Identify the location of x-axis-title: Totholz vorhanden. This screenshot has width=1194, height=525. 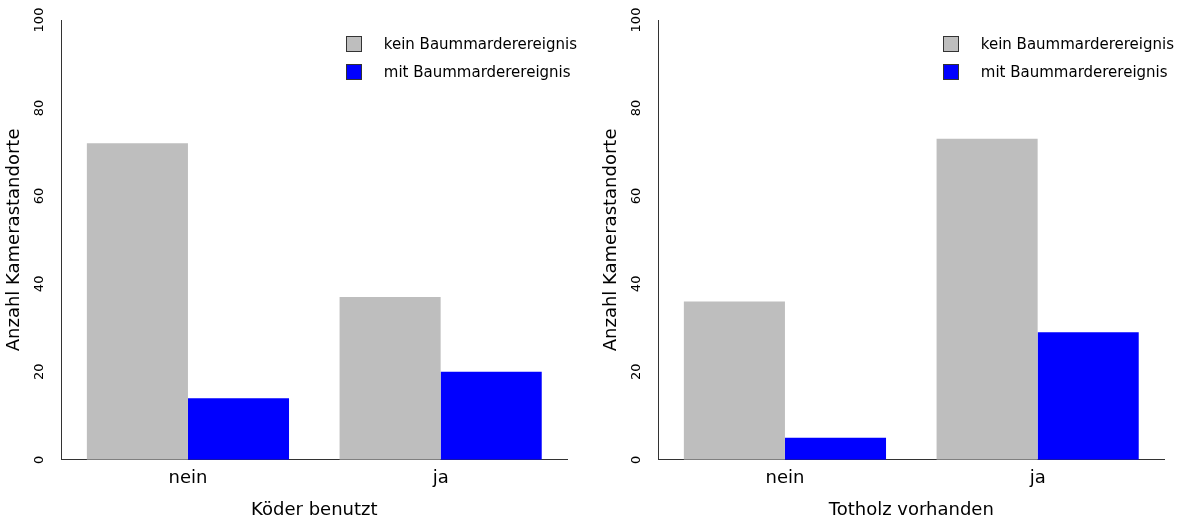
(910, 508).